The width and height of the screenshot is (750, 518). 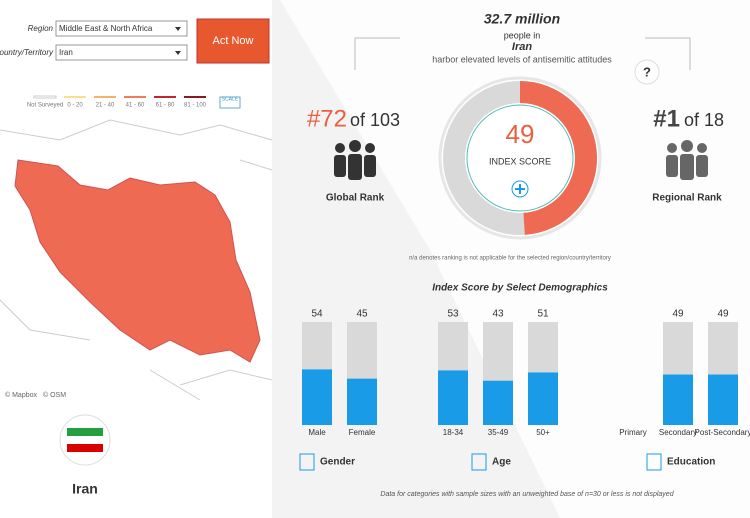 I want to click on gauge-center, so click(x=520, y=158).